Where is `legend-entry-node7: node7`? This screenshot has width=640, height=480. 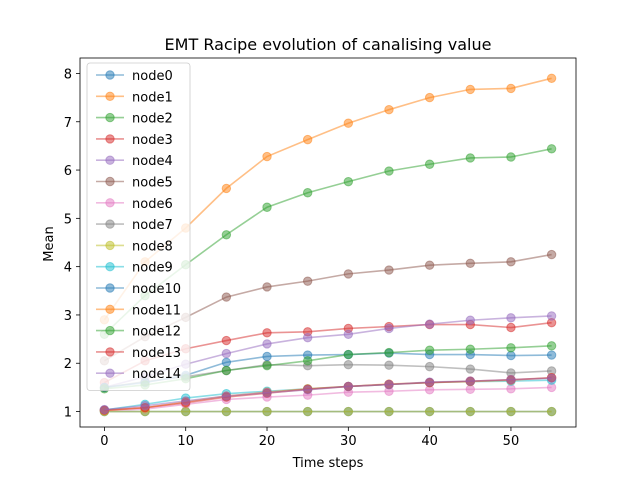
legend-entry-node7: node7 is located at coordinates (134, 225).